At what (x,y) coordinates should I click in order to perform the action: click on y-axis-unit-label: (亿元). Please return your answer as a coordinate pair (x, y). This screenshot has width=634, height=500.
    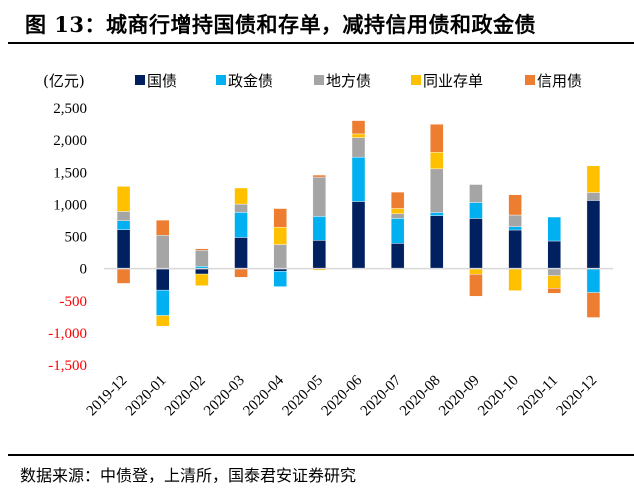
    Looking at the image, I should click on (64, 81).